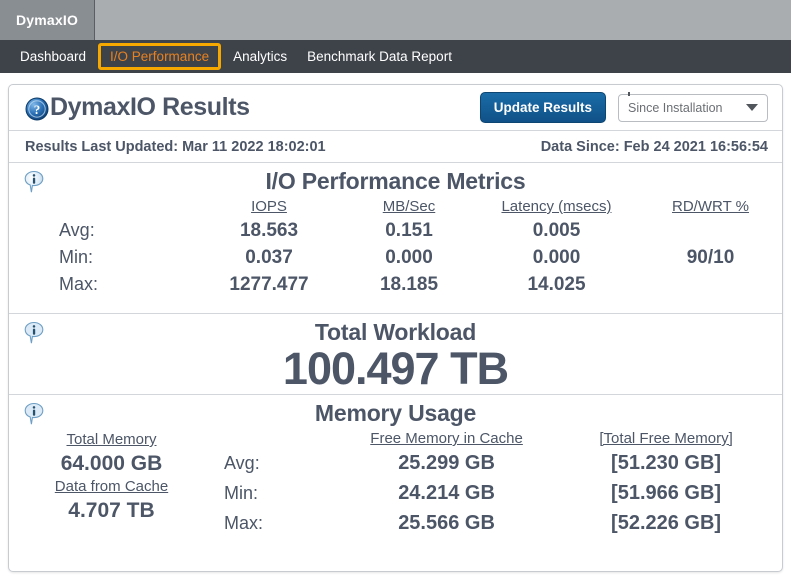 This screenshot has height=584, width=791. What do you see at coordinates (395, 181) in the screenshot?
I see `io-metrics-title: I/O Performance Metrics` at bounding box center [395, 181].